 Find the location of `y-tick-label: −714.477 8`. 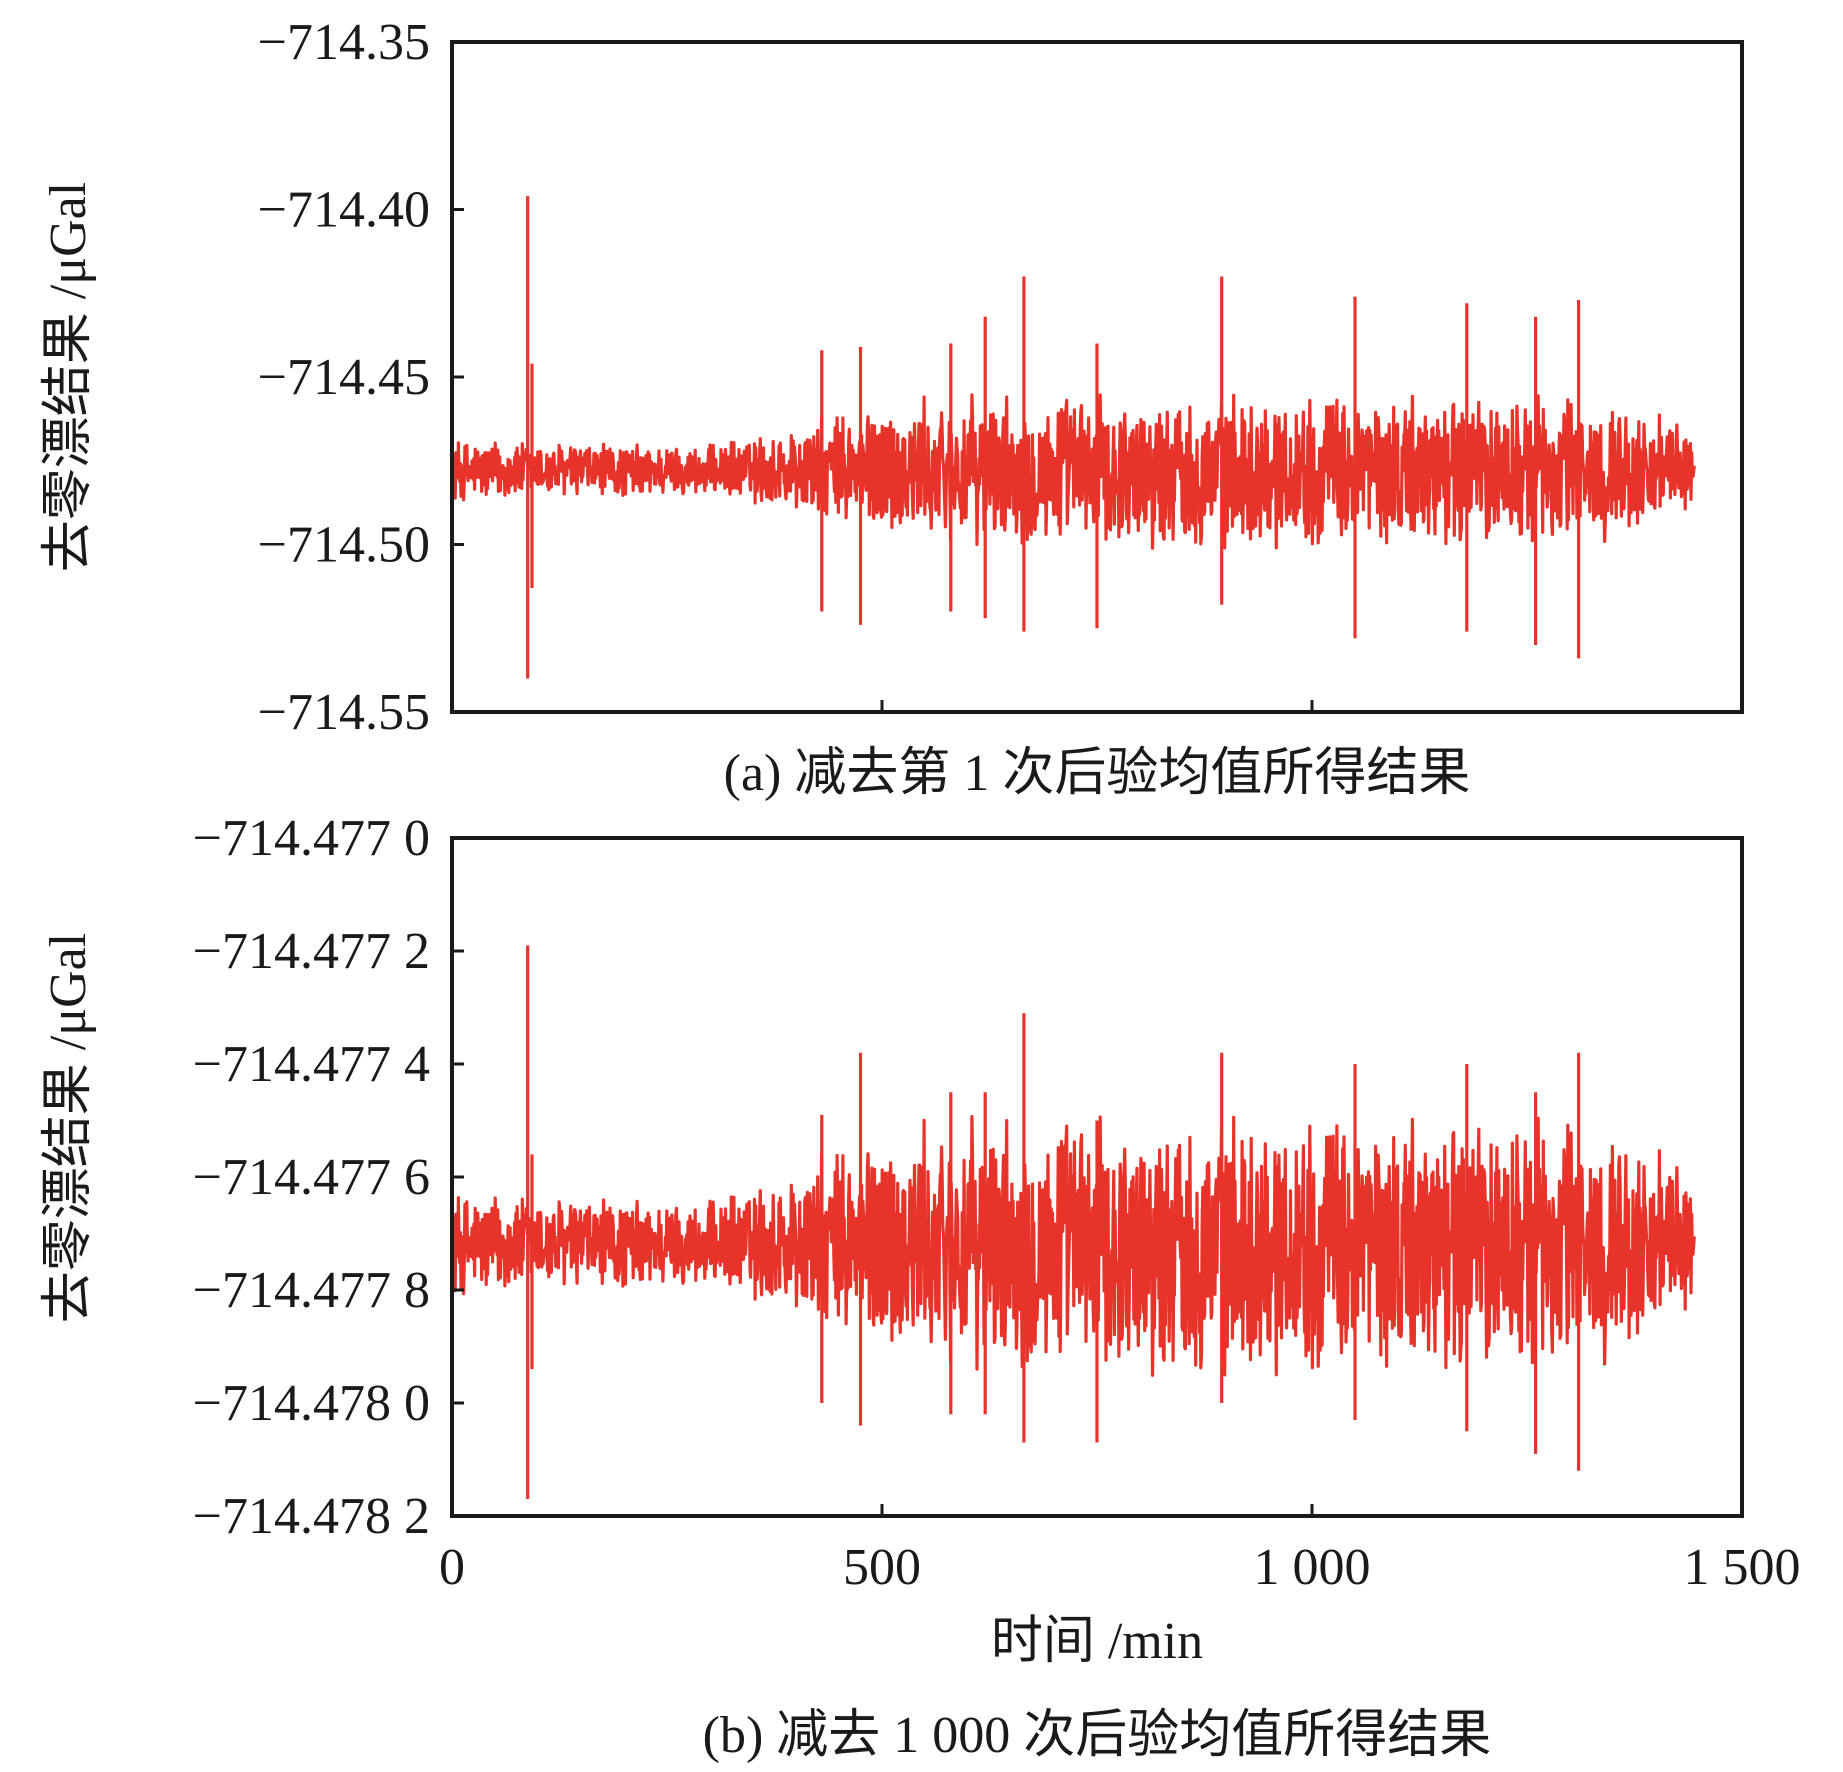

y-tick-label: −714.477 8 is located at coordinates (311, 1290).